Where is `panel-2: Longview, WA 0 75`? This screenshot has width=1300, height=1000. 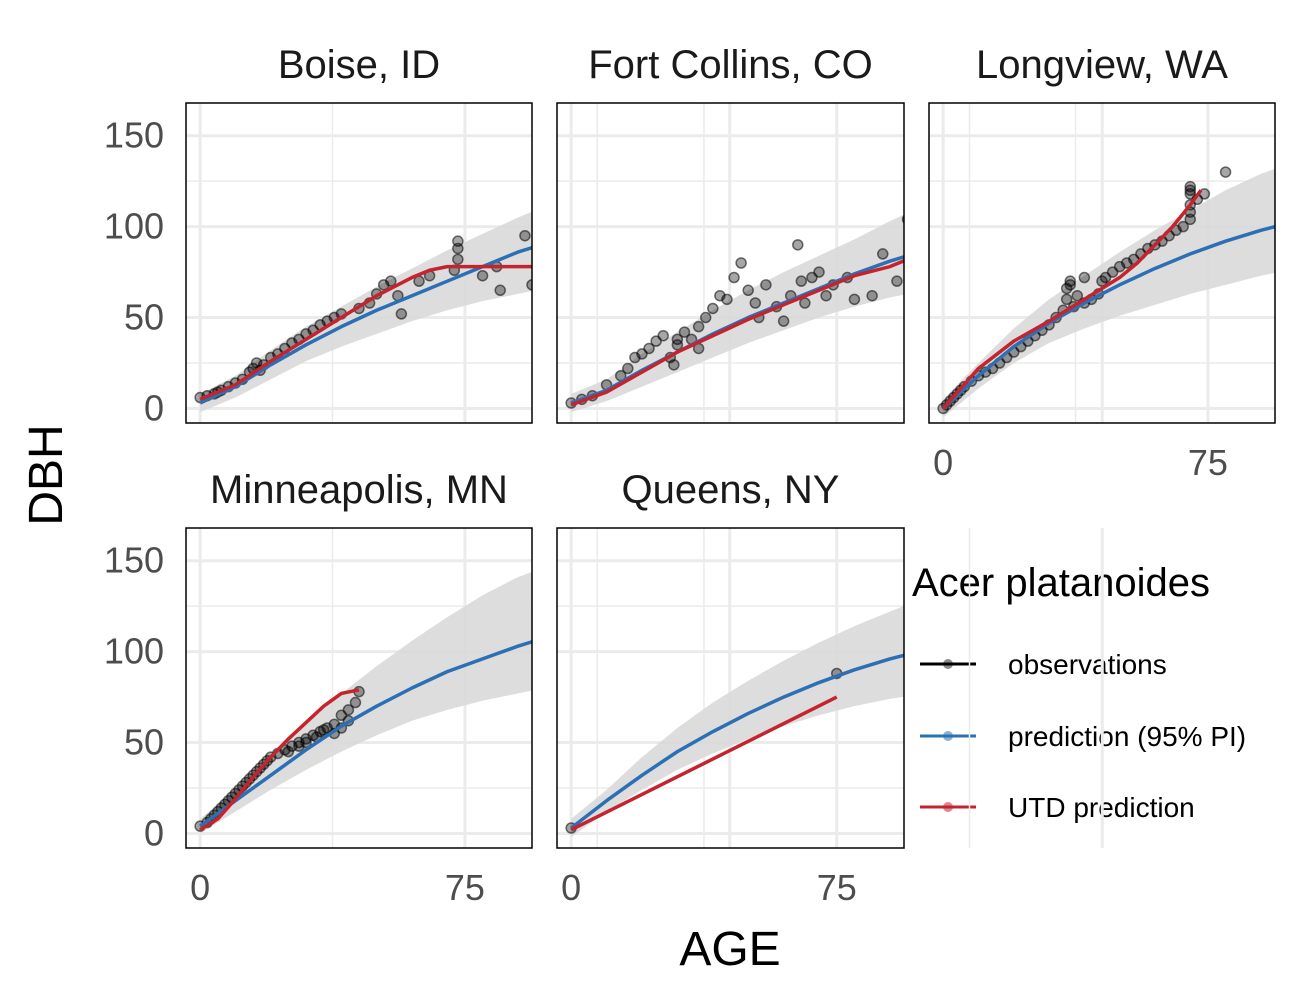
panel-2: Longview, WA 0 75 is located at coordinates (1102, 263).